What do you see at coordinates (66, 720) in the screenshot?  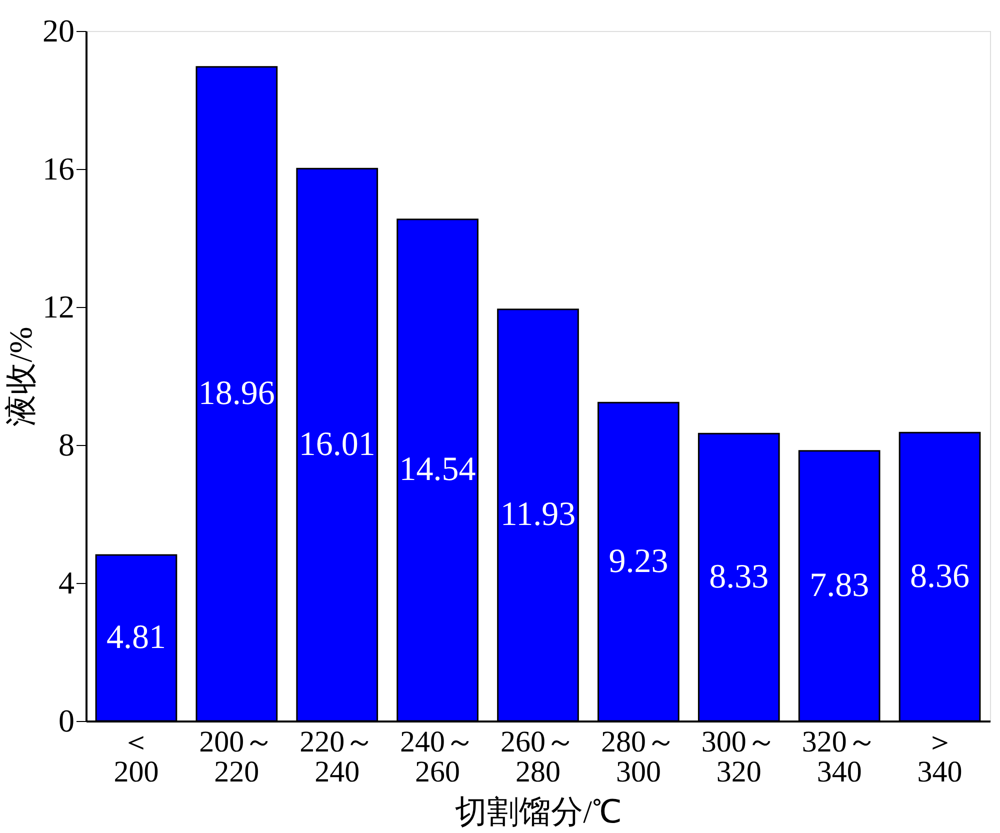 I see `y-tick-label: 0` at bounding box center [66, 720].